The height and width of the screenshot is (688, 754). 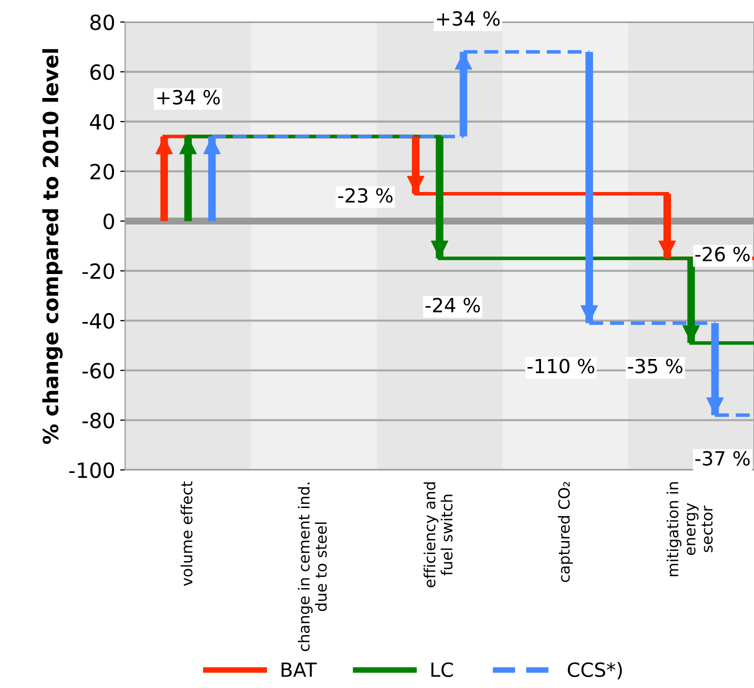 I want to click on annotation: -35 %, so click(x=655, y=366).